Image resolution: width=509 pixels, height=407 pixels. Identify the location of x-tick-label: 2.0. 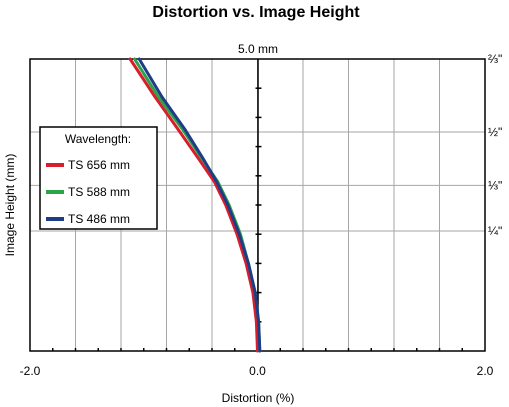
(485, 371).